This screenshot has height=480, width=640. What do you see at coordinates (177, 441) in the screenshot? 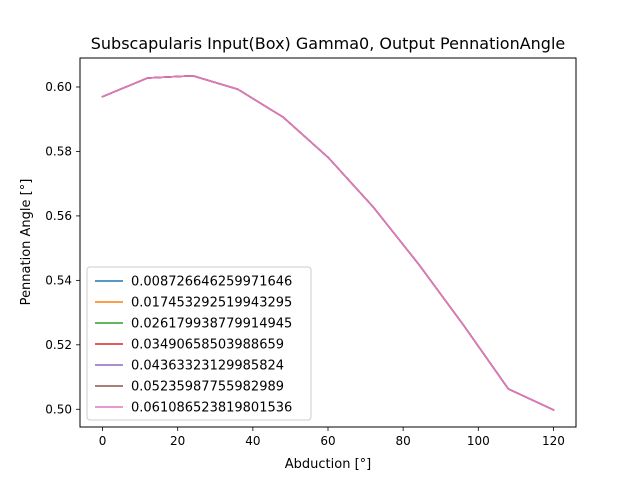
I see `x-tick-label: 20` at bounding box center [177, 441].